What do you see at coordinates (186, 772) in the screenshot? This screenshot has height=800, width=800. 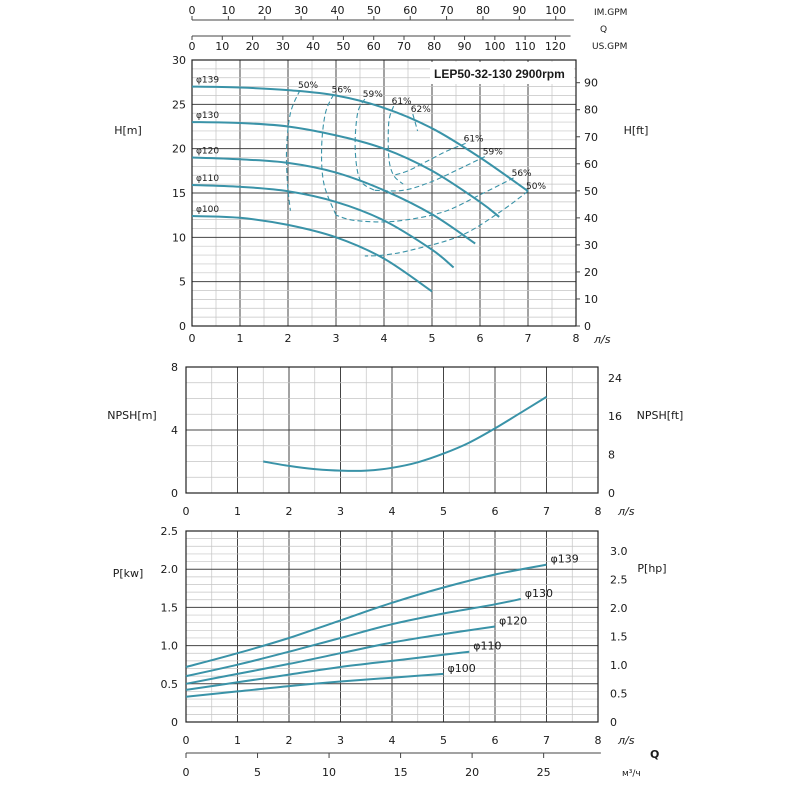 I see `m3h-tick-label: 0` at bounding box center [186, 772].